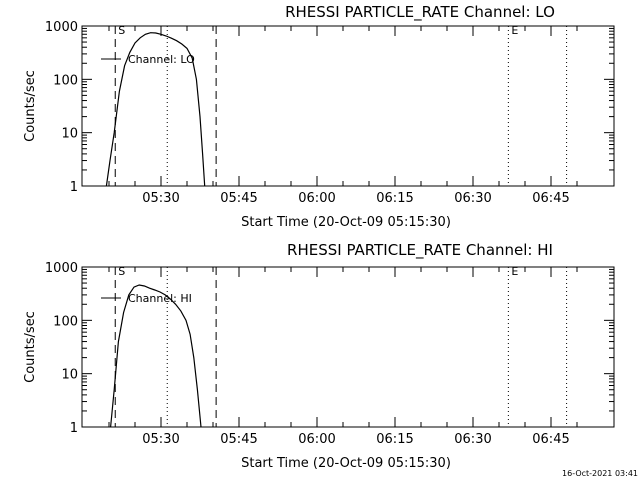 This screenshot has height=480, width=640. Describe the element at coordinates (420, 250) in the screenshot. I see `chart-title: RHESSI PARTICLE_RATE Channel: HI` at that location.